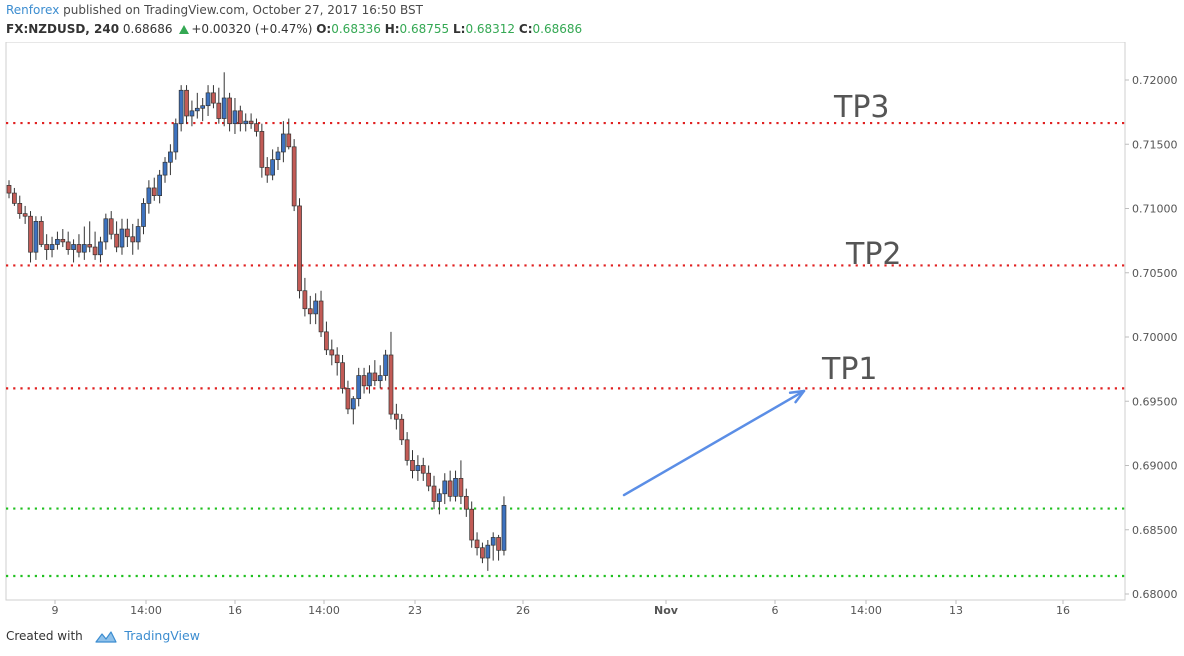 This screenshot has height=656, width=1184. I want to click on high-label: H:, so click(392, 29).